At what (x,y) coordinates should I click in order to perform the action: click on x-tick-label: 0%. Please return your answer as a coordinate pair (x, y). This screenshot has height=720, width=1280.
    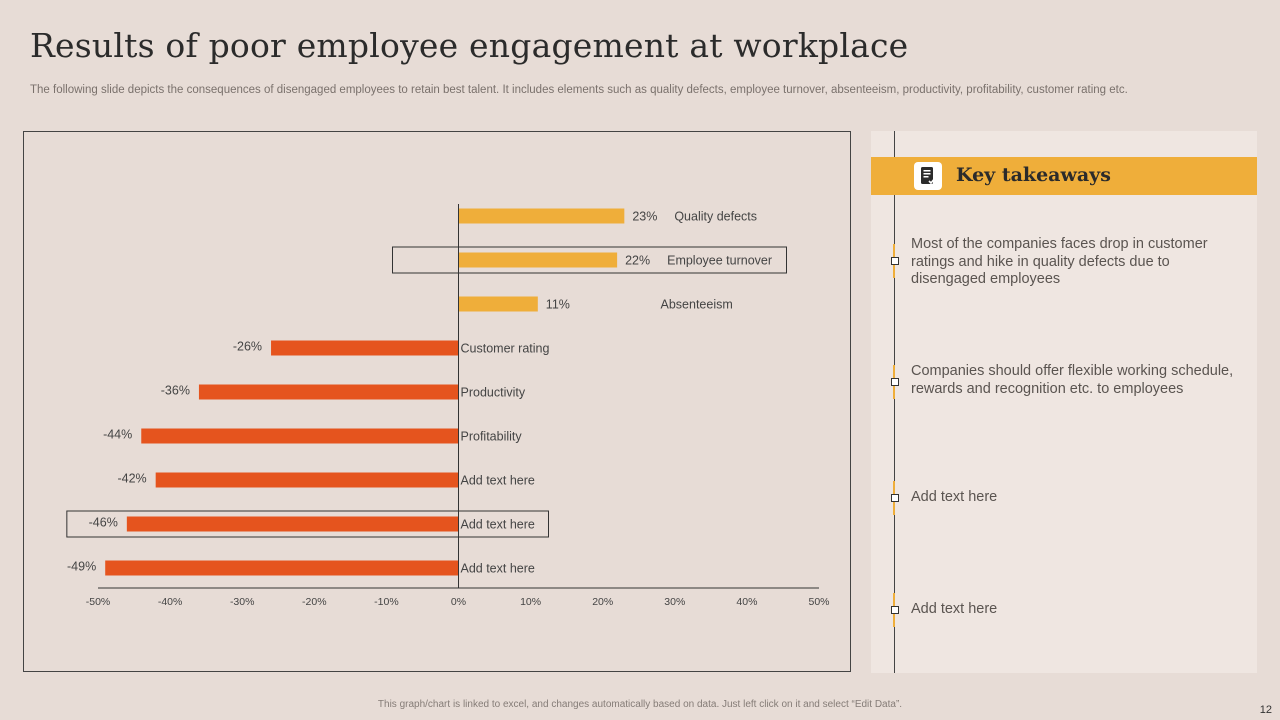
    Looking at the image, I should click on (458, 602).